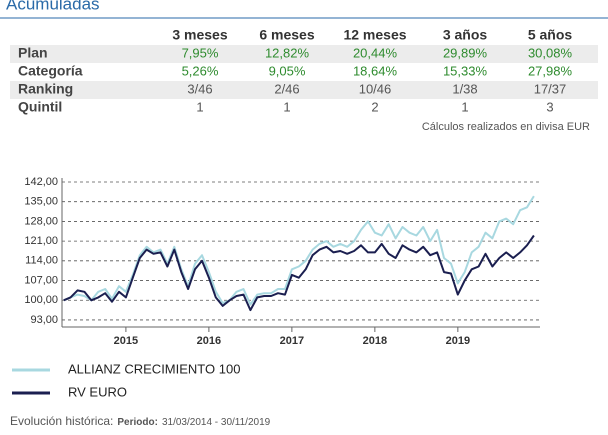 This screenshot has width=608, height=435. What do you see at coordinates (126, 341) in the screenshot?
I see `x-tick-label: 2015` at bounding box center [126, 341].